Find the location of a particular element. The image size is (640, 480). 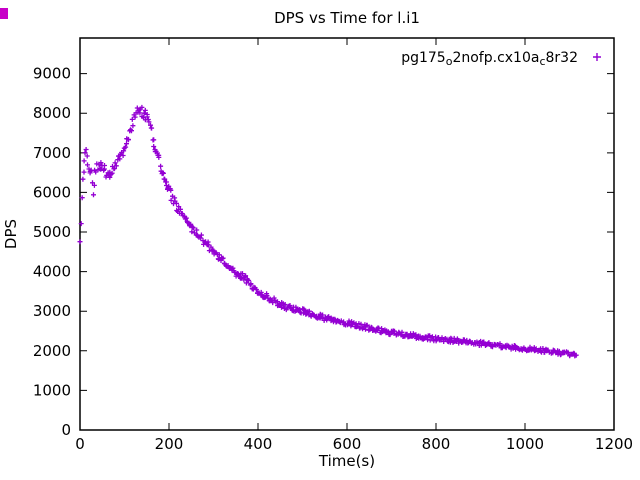

y-tick-label: 3000 is located at coordinates (52, 311).